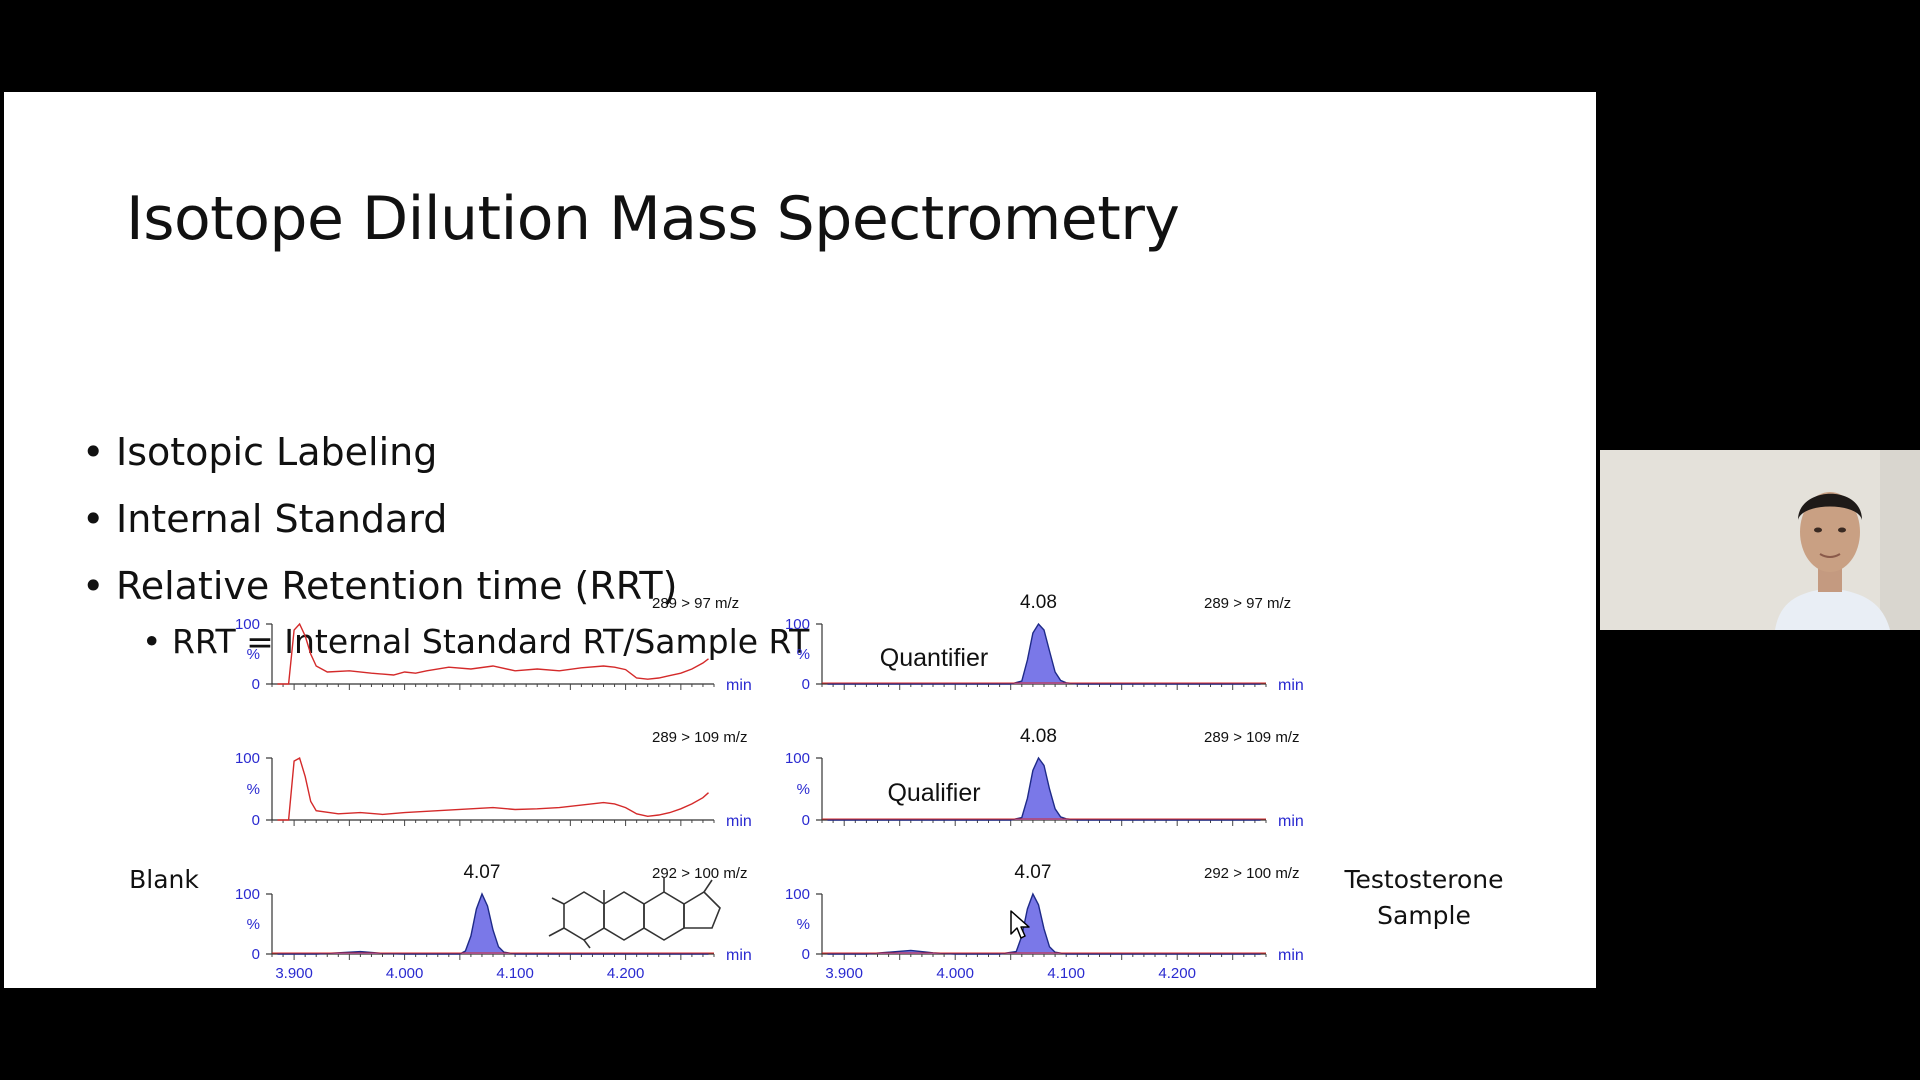 The height and width of the screenshot is (1080, 1920). I want to click on bullet-isotopic-labeling: • Isotopic Labeling, so click(260, 452).